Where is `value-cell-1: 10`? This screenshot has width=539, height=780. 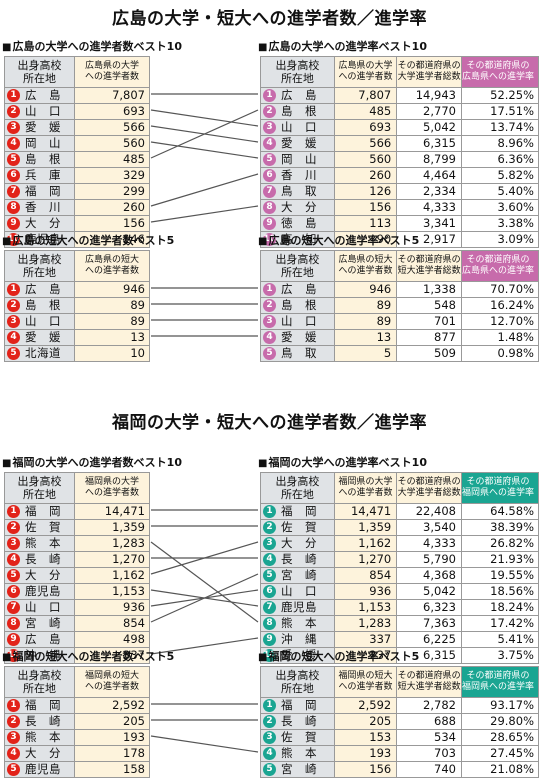 value-cell-1: 10 is located at coordinates (112, 353).